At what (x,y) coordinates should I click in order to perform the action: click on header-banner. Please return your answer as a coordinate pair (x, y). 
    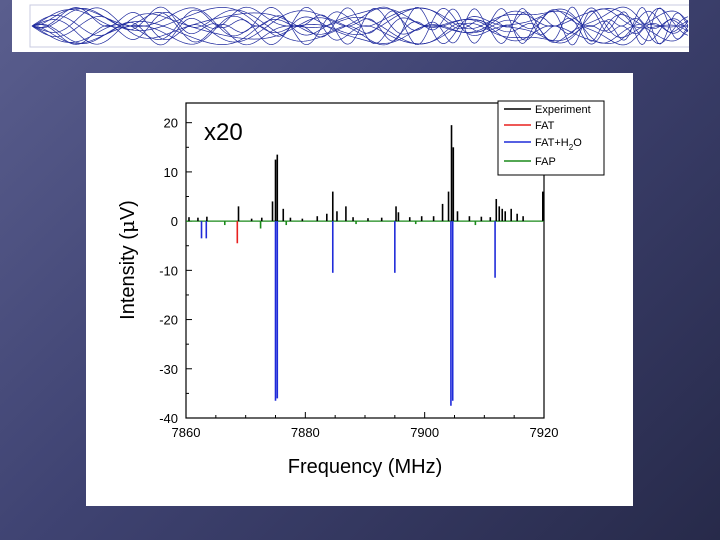
    Looking at the image, I should click on (351, 26).